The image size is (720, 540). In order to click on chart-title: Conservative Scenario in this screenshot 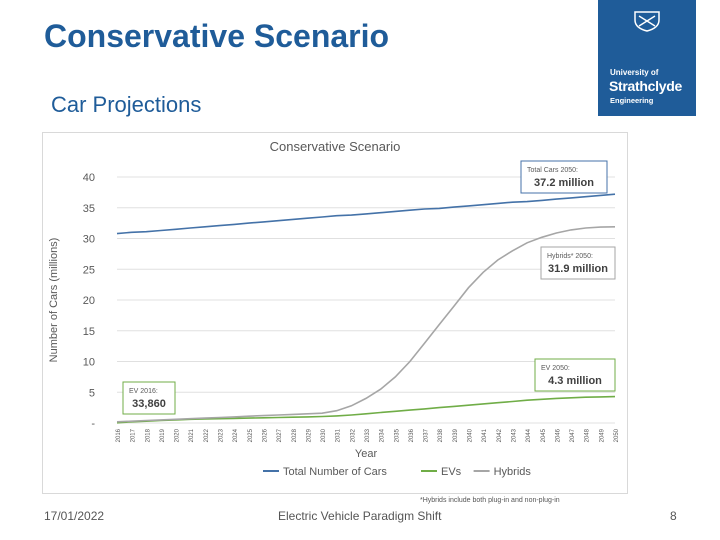, I will do `click(335, 146)`.